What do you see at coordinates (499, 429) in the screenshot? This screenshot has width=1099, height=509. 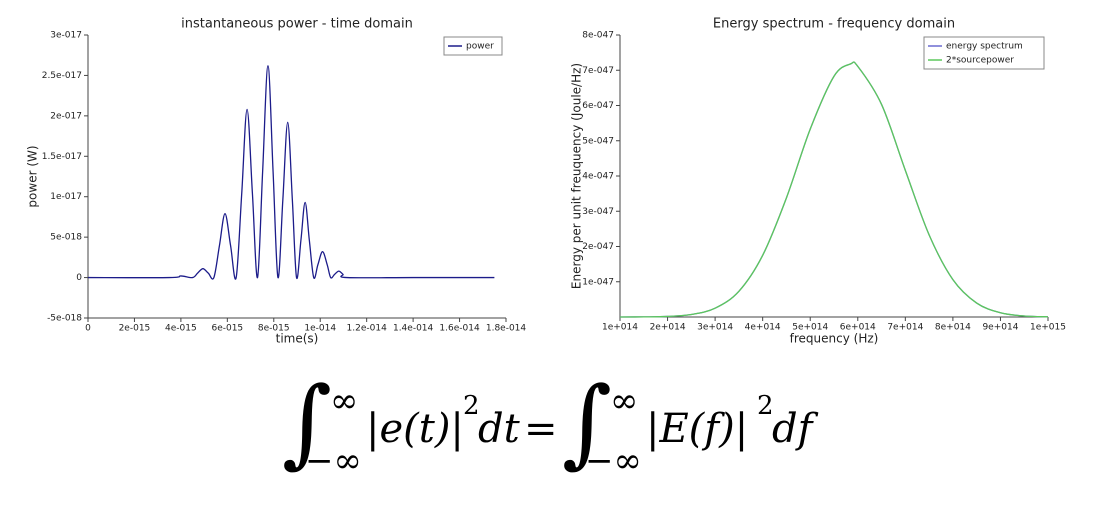 I see `differential: dt` at bounding box center [499, 429].